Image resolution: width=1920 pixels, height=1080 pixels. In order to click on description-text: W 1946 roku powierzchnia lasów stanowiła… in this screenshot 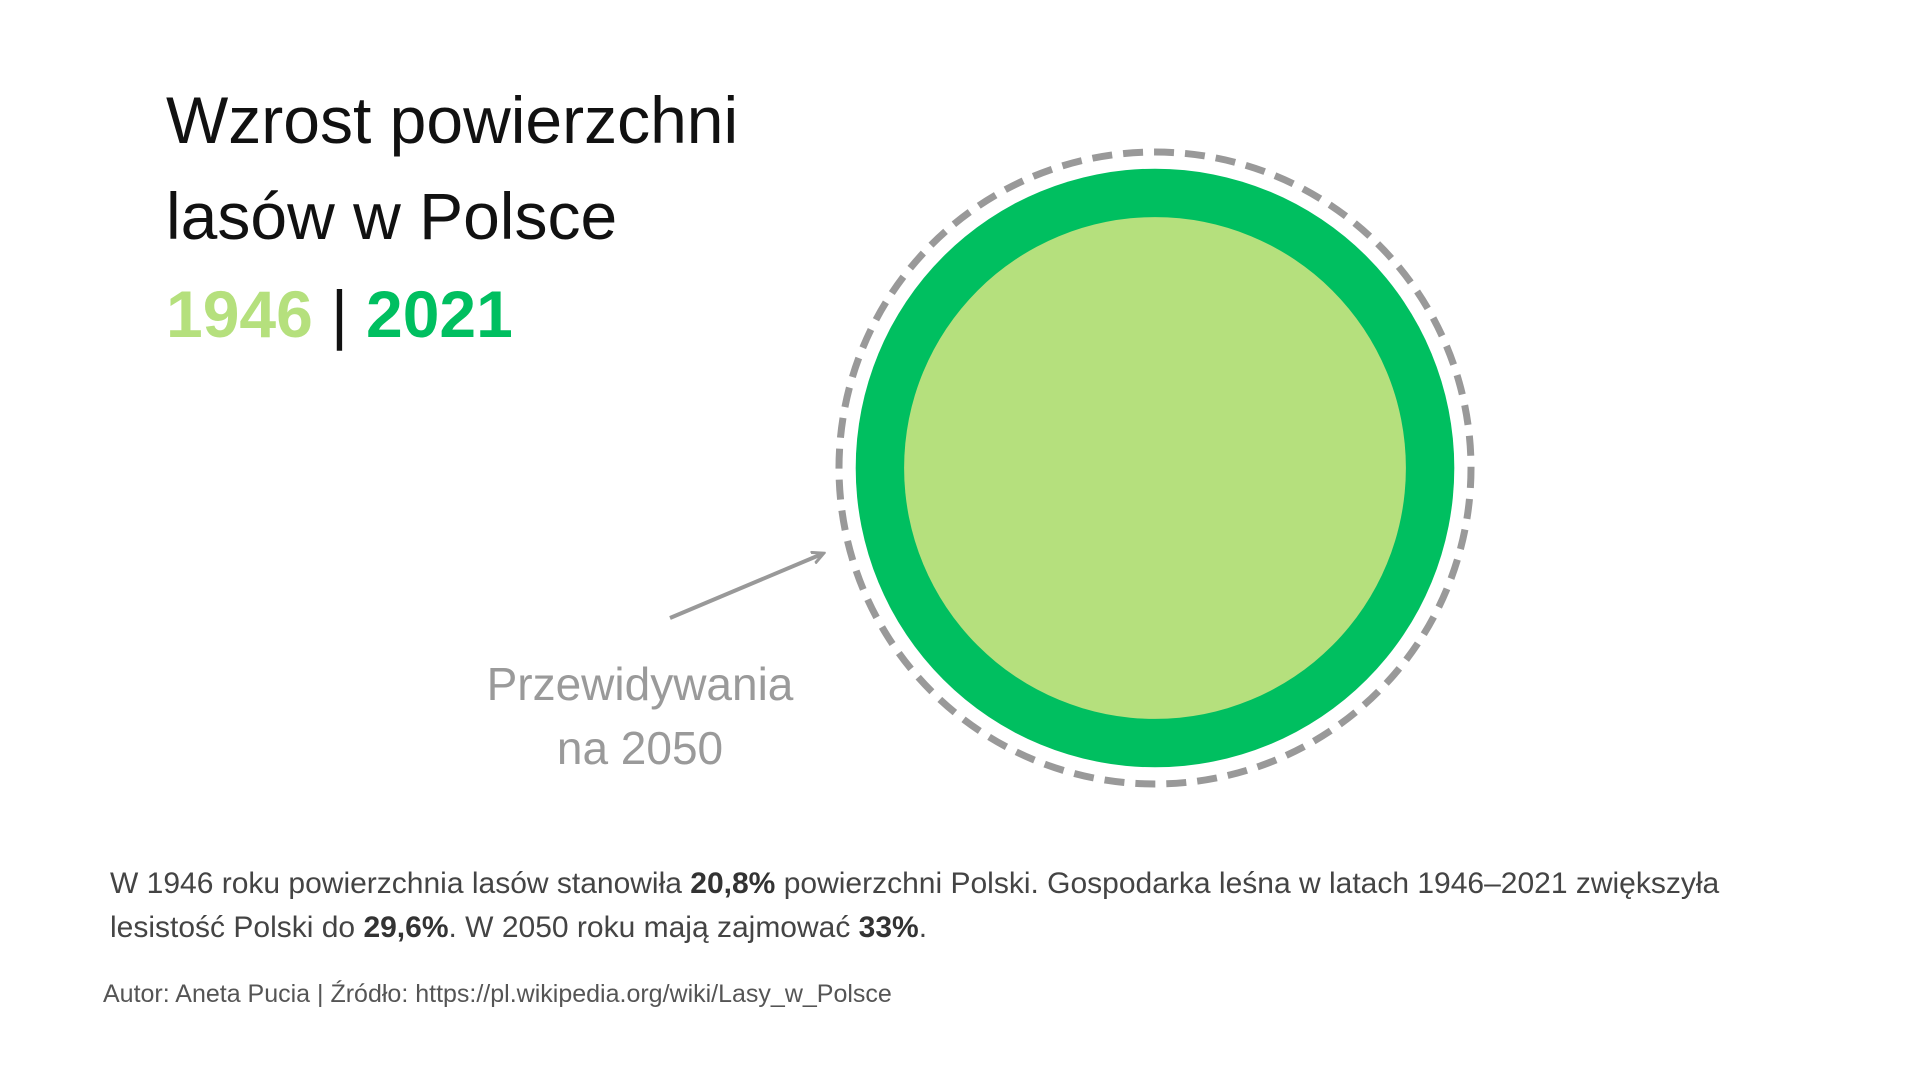, I will do `click(970, 906)`.